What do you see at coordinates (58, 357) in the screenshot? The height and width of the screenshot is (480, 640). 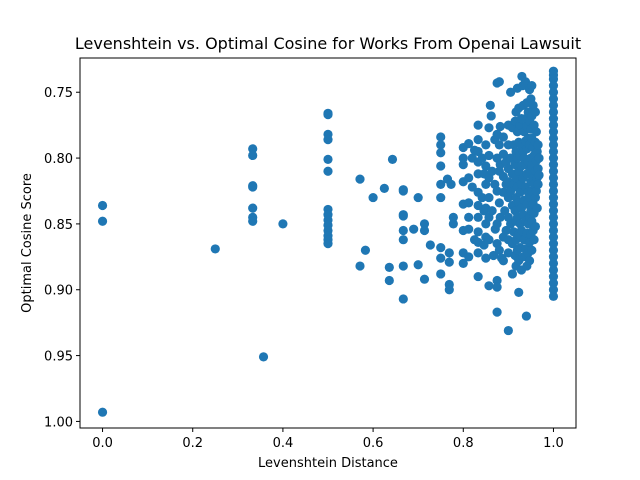 I see `y-tick-label: 0.95` at bounding box center [58, 357].